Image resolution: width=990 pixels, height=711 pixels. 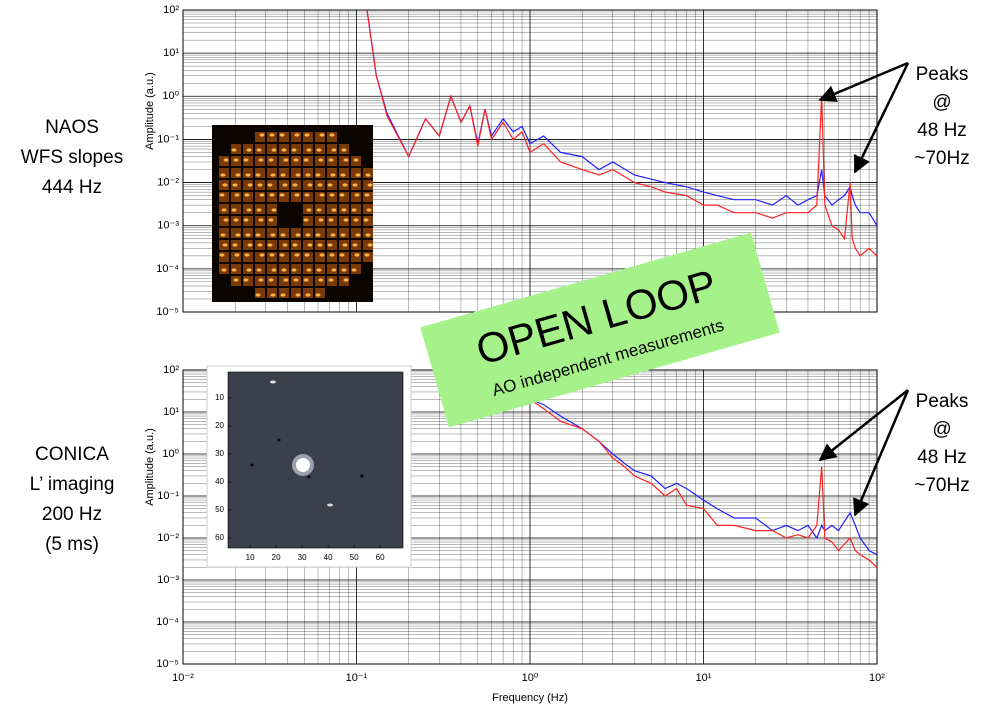 What do you see at coordinates (219, 453) in the screenshot?
I see `inset-y-tick-label: 30` at bounding box center [219, 453].